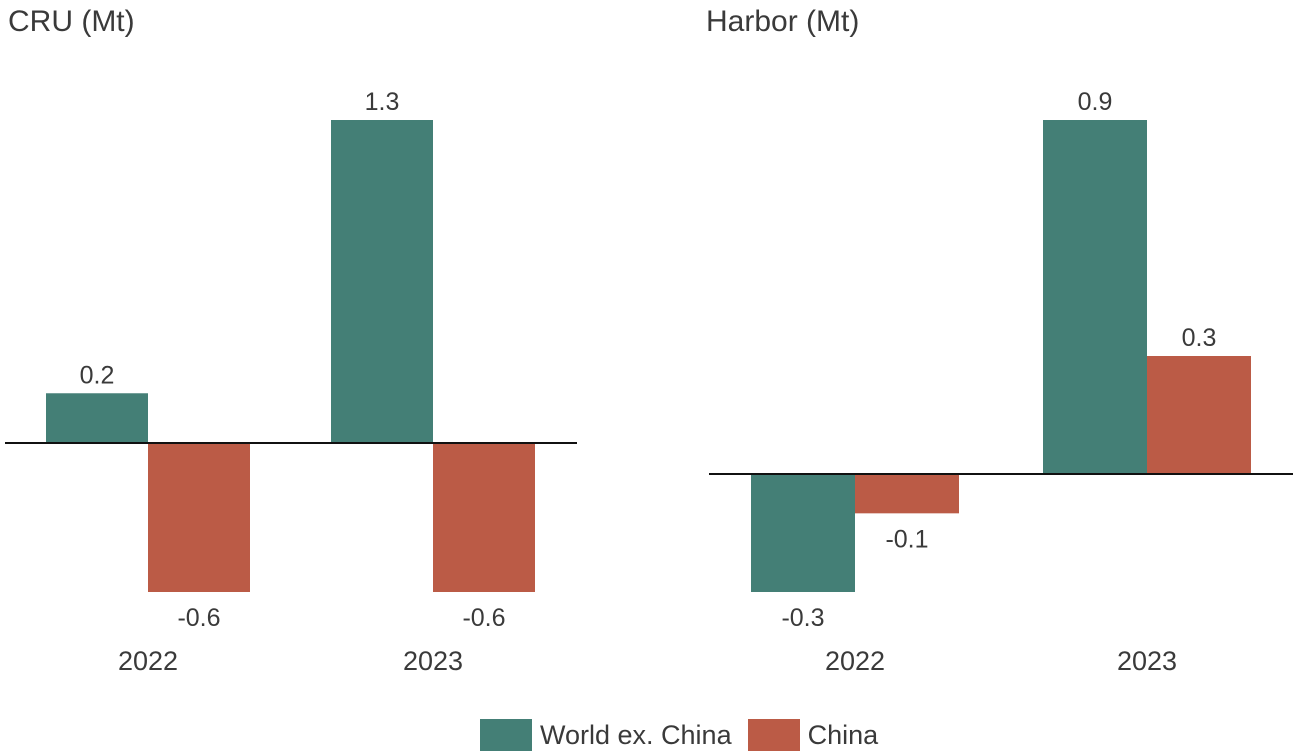  I want to click on bar-harbor-2022-china, so click(907, 494).